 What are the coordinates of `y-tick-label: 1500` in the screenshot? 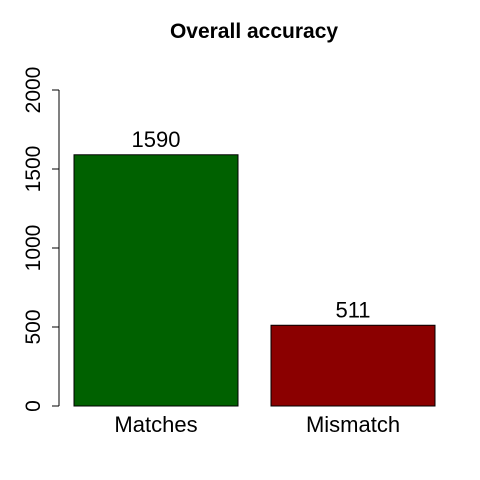 It's located at (33, 169).